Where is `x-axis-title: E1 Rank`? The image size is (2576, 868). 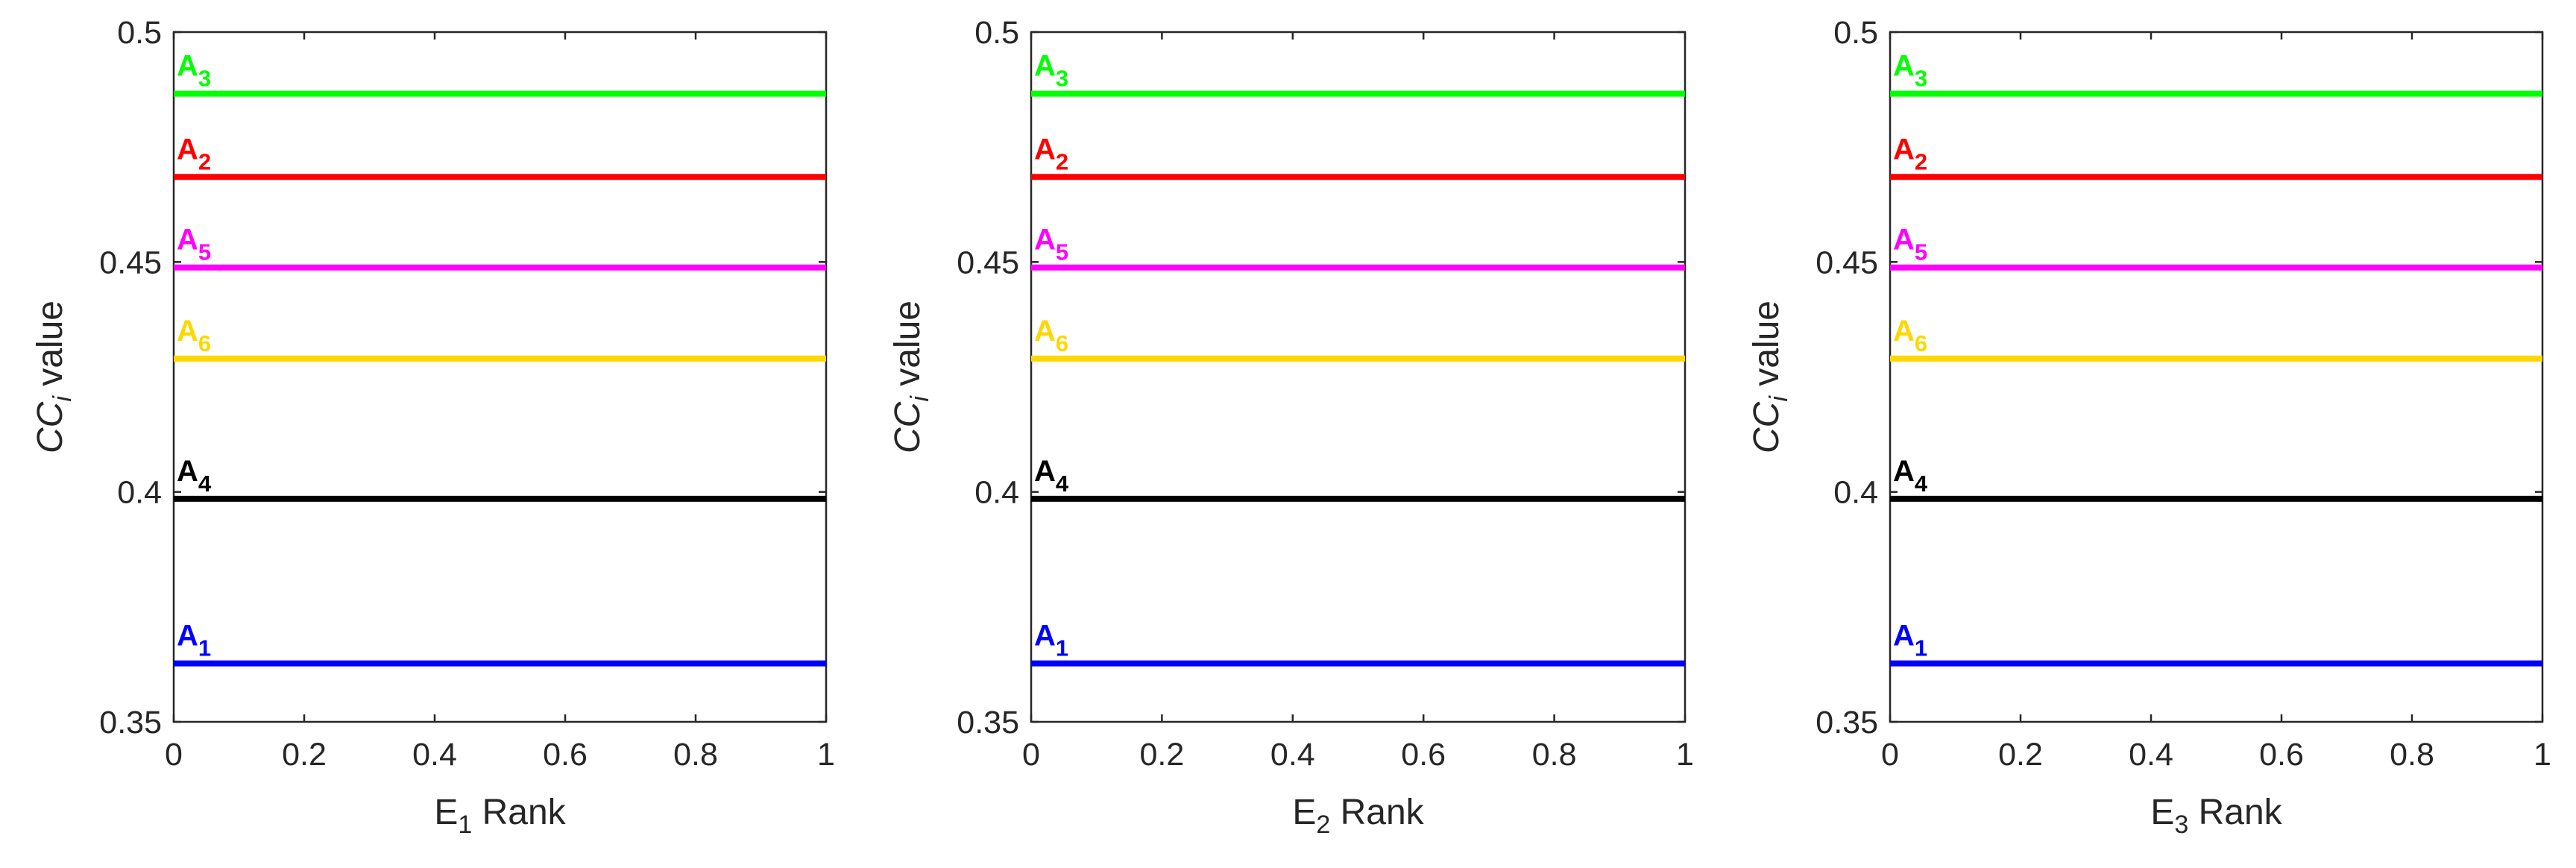 x-axis-title: E1 Rank is located at coordinates (500, 816).